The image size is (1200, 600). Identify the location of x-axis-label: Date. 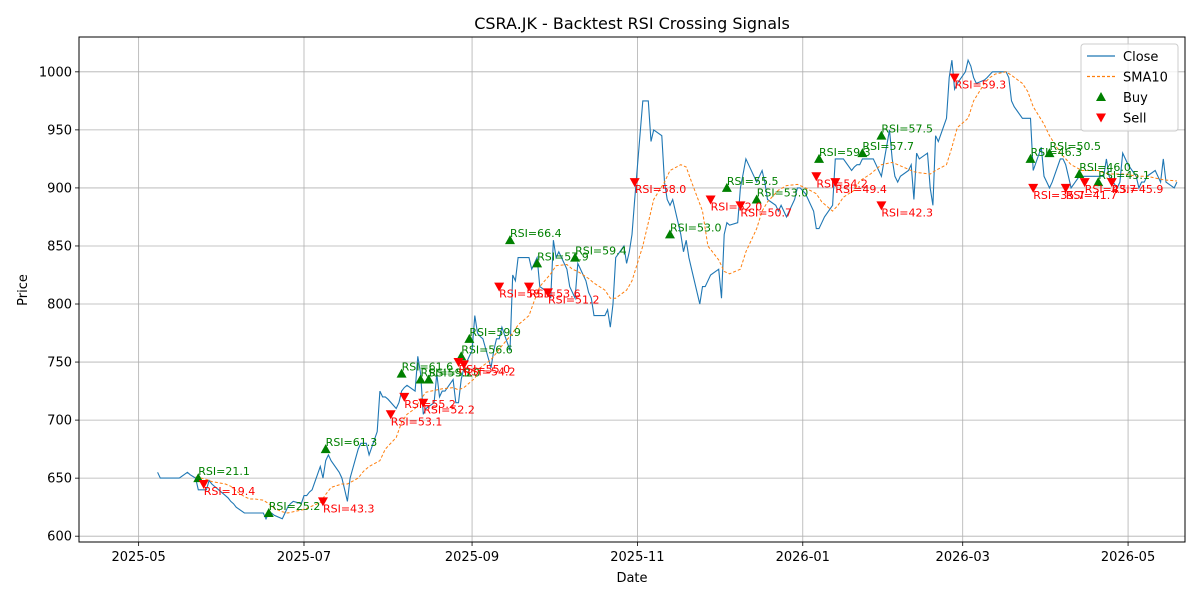
(631, 578).